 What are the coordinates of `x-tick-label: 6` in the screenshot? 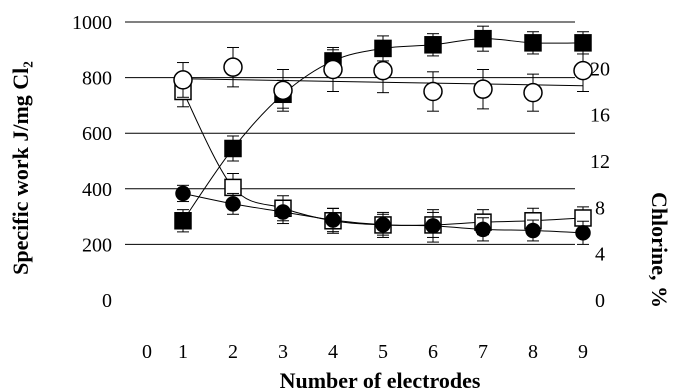 It's located at (433, 352).